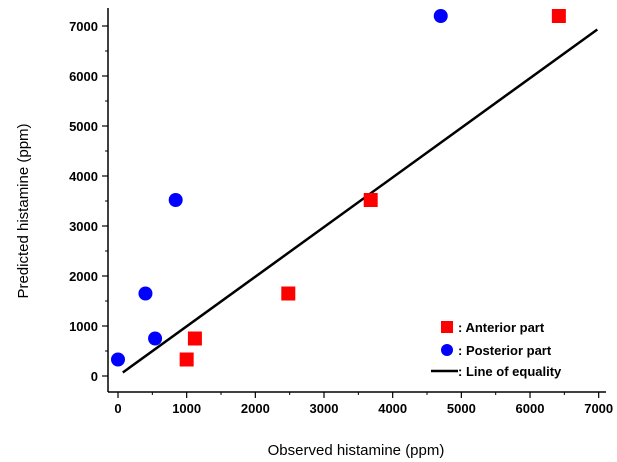  What do you see at coordinates (501, 327) in the screenshot?
I see `legend-label-anterior: : Anterior part` at bounding box center [501, 327].